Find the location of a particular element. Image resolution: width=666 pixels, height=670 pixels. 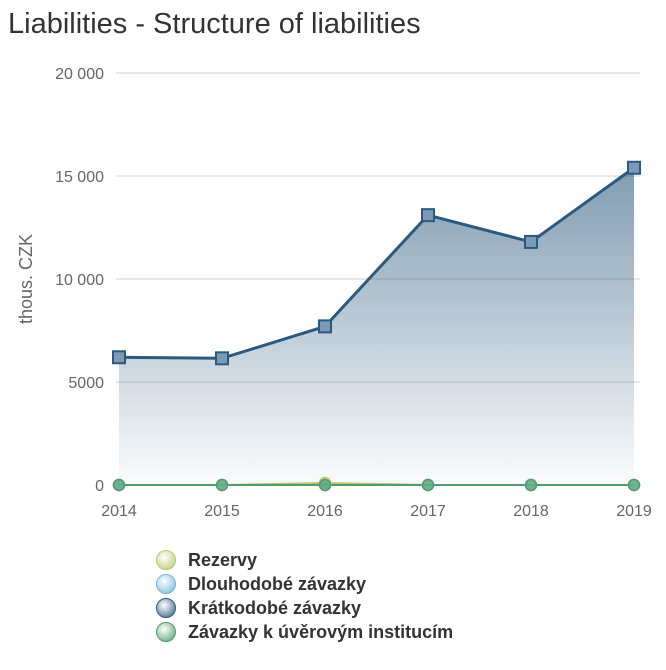

x-tick-label: 2015 is located at coordinates (222, 511).